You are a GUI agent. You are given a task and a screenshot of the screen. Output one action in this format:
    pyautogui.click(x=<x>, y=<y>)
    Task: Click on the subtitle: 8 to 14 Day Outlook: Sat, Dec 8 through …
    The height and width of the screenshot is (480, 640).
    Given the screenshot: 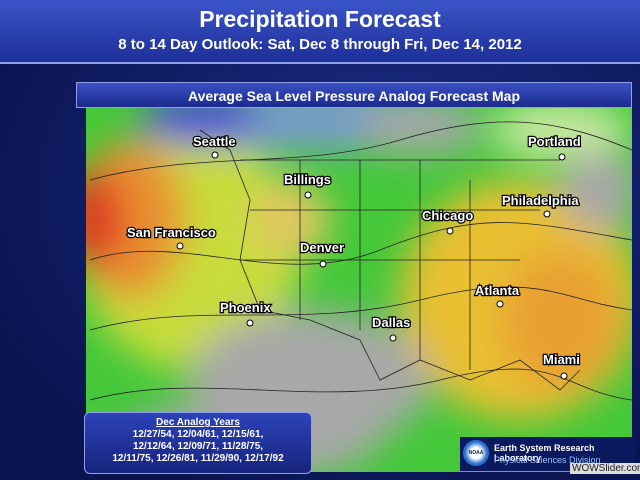 What is the action you would take?
    pyautogui.click(x=320, y=44)
    